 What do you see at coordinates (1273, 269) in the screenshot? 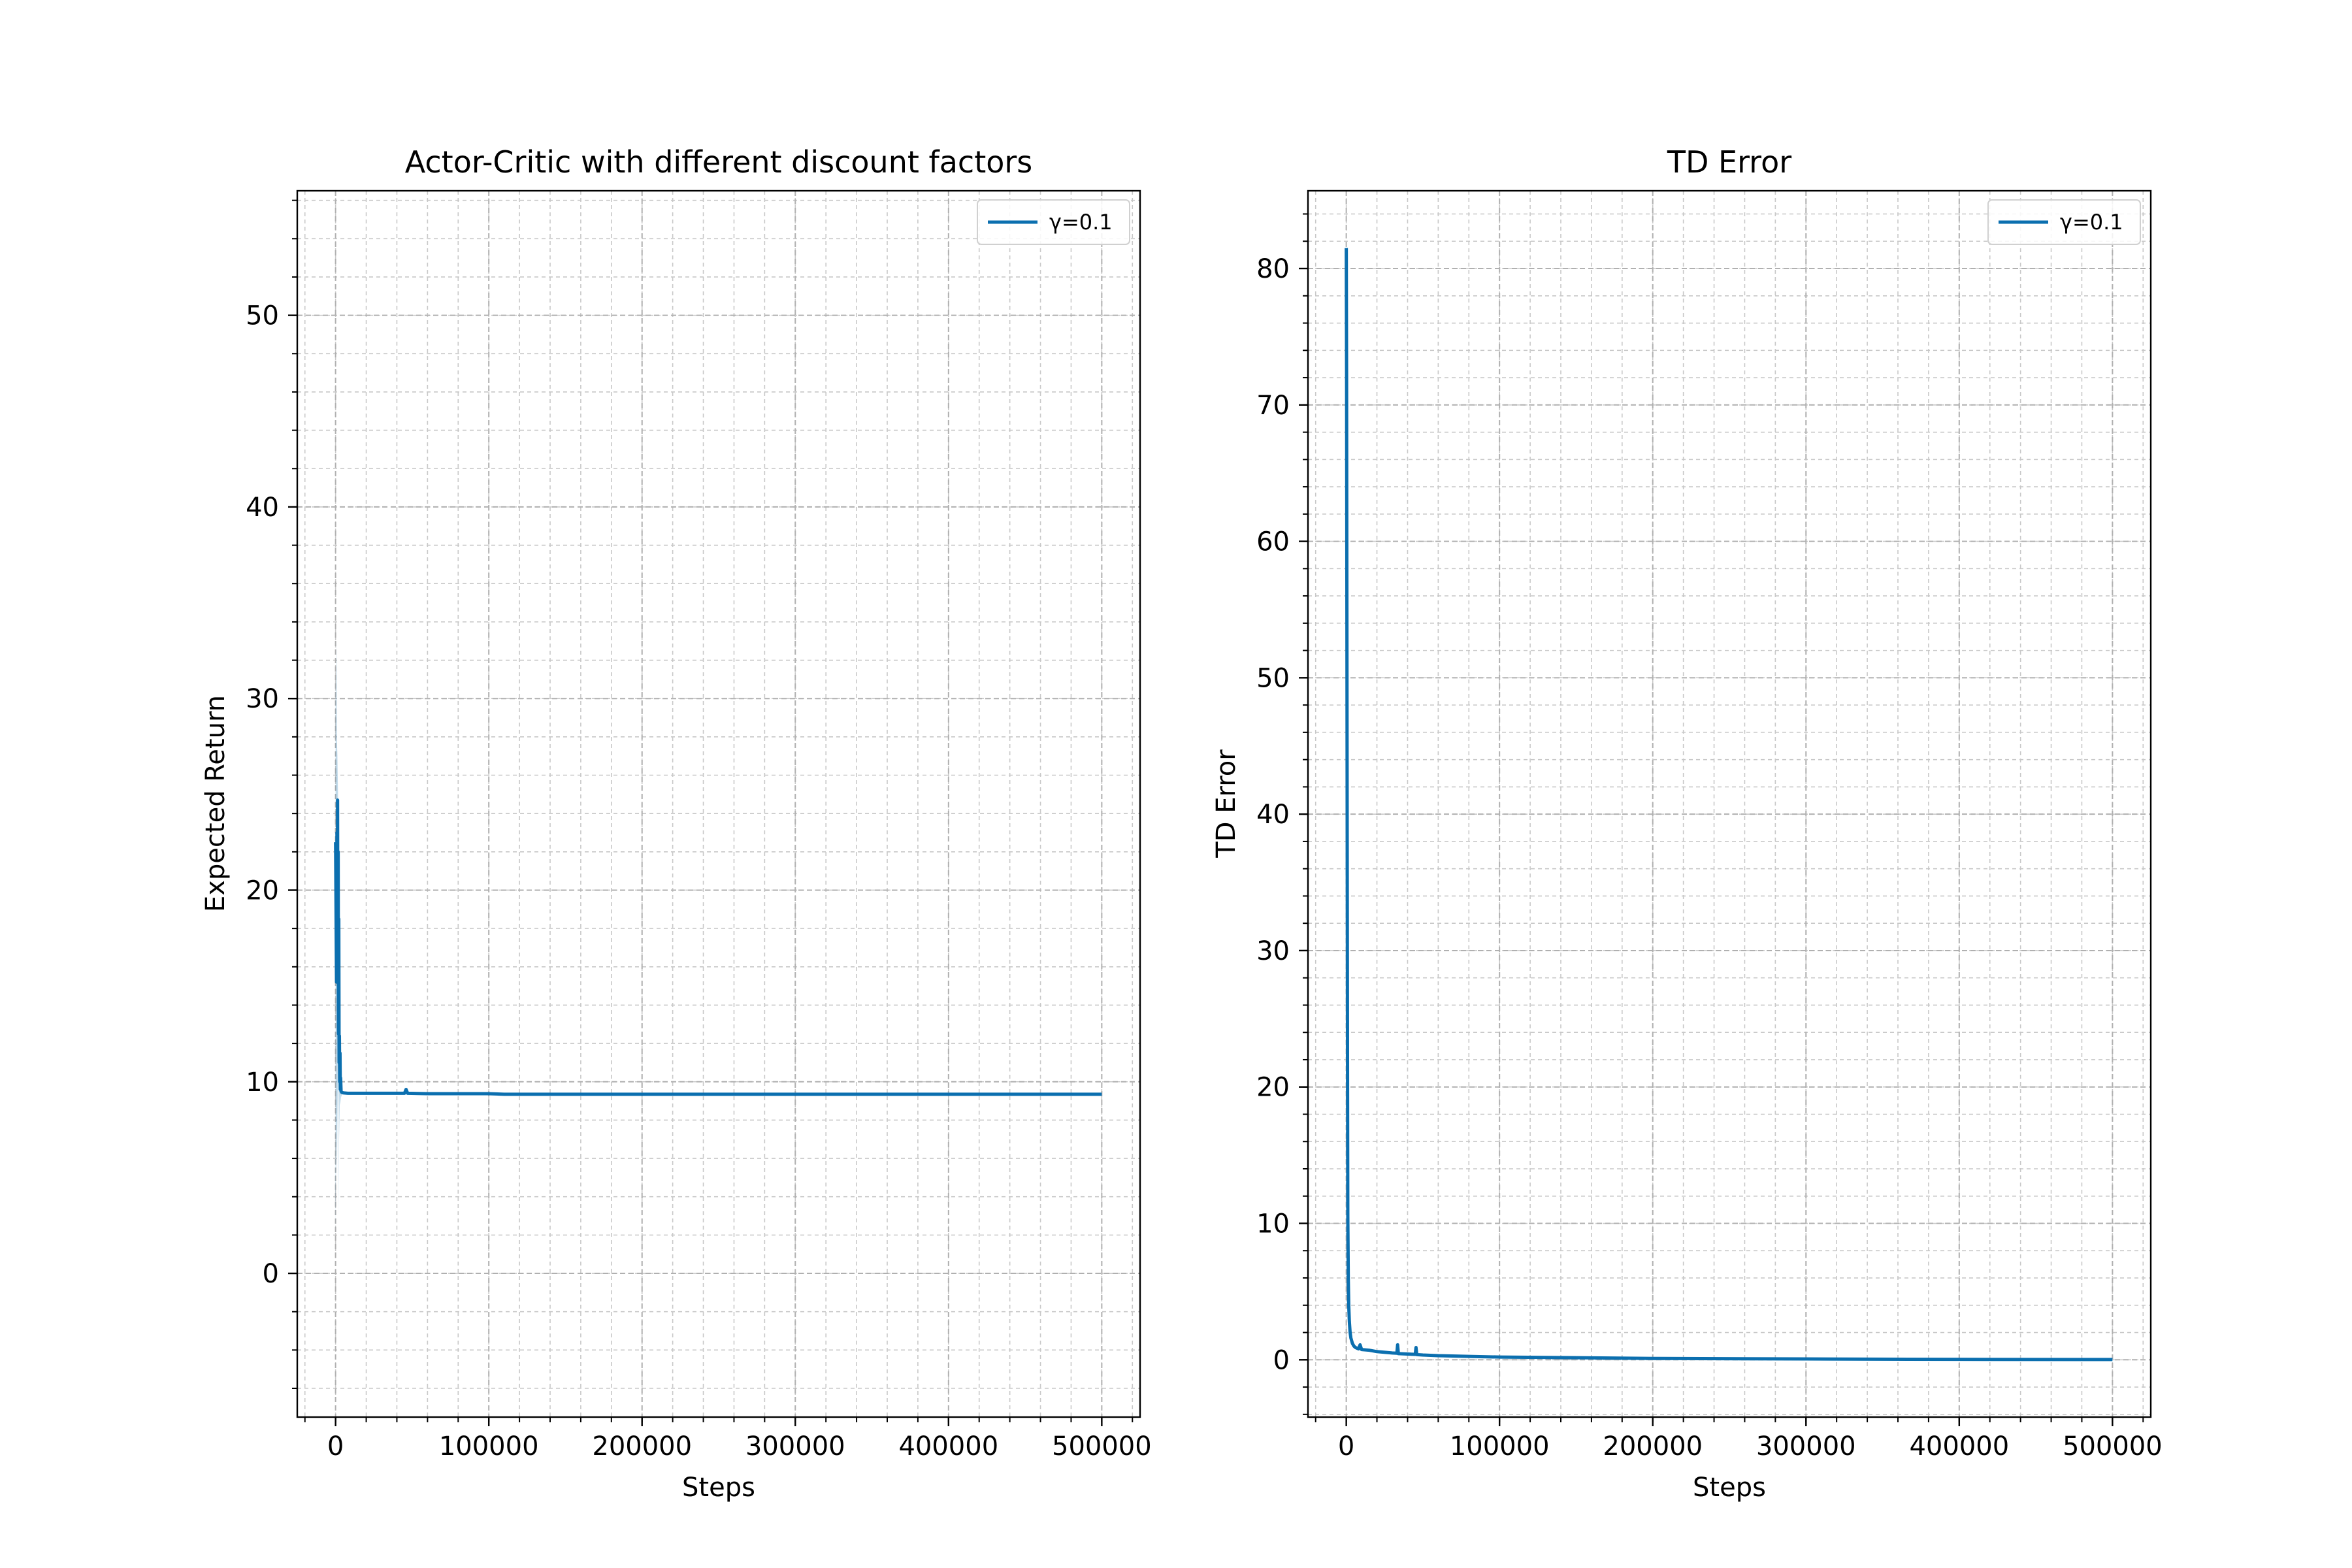
I see `y-tick-label: 80` at bounding box center [1273, 269].